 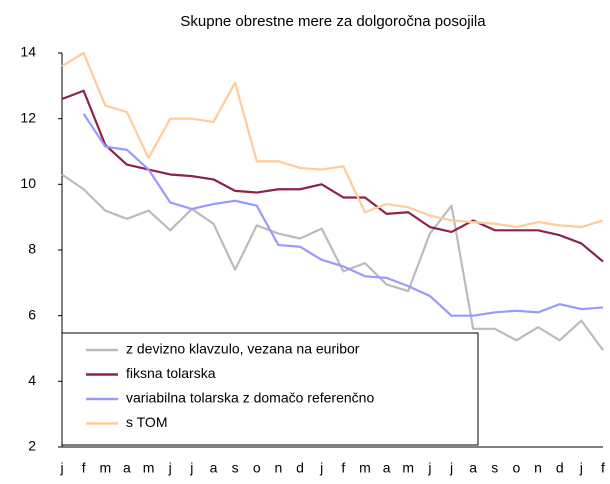 What do you see at coordinates (243, 349) in the screenshot?
I see `legend-label: z devizno klavzulo, vezana na euribor` at bounding box center [243, 349].